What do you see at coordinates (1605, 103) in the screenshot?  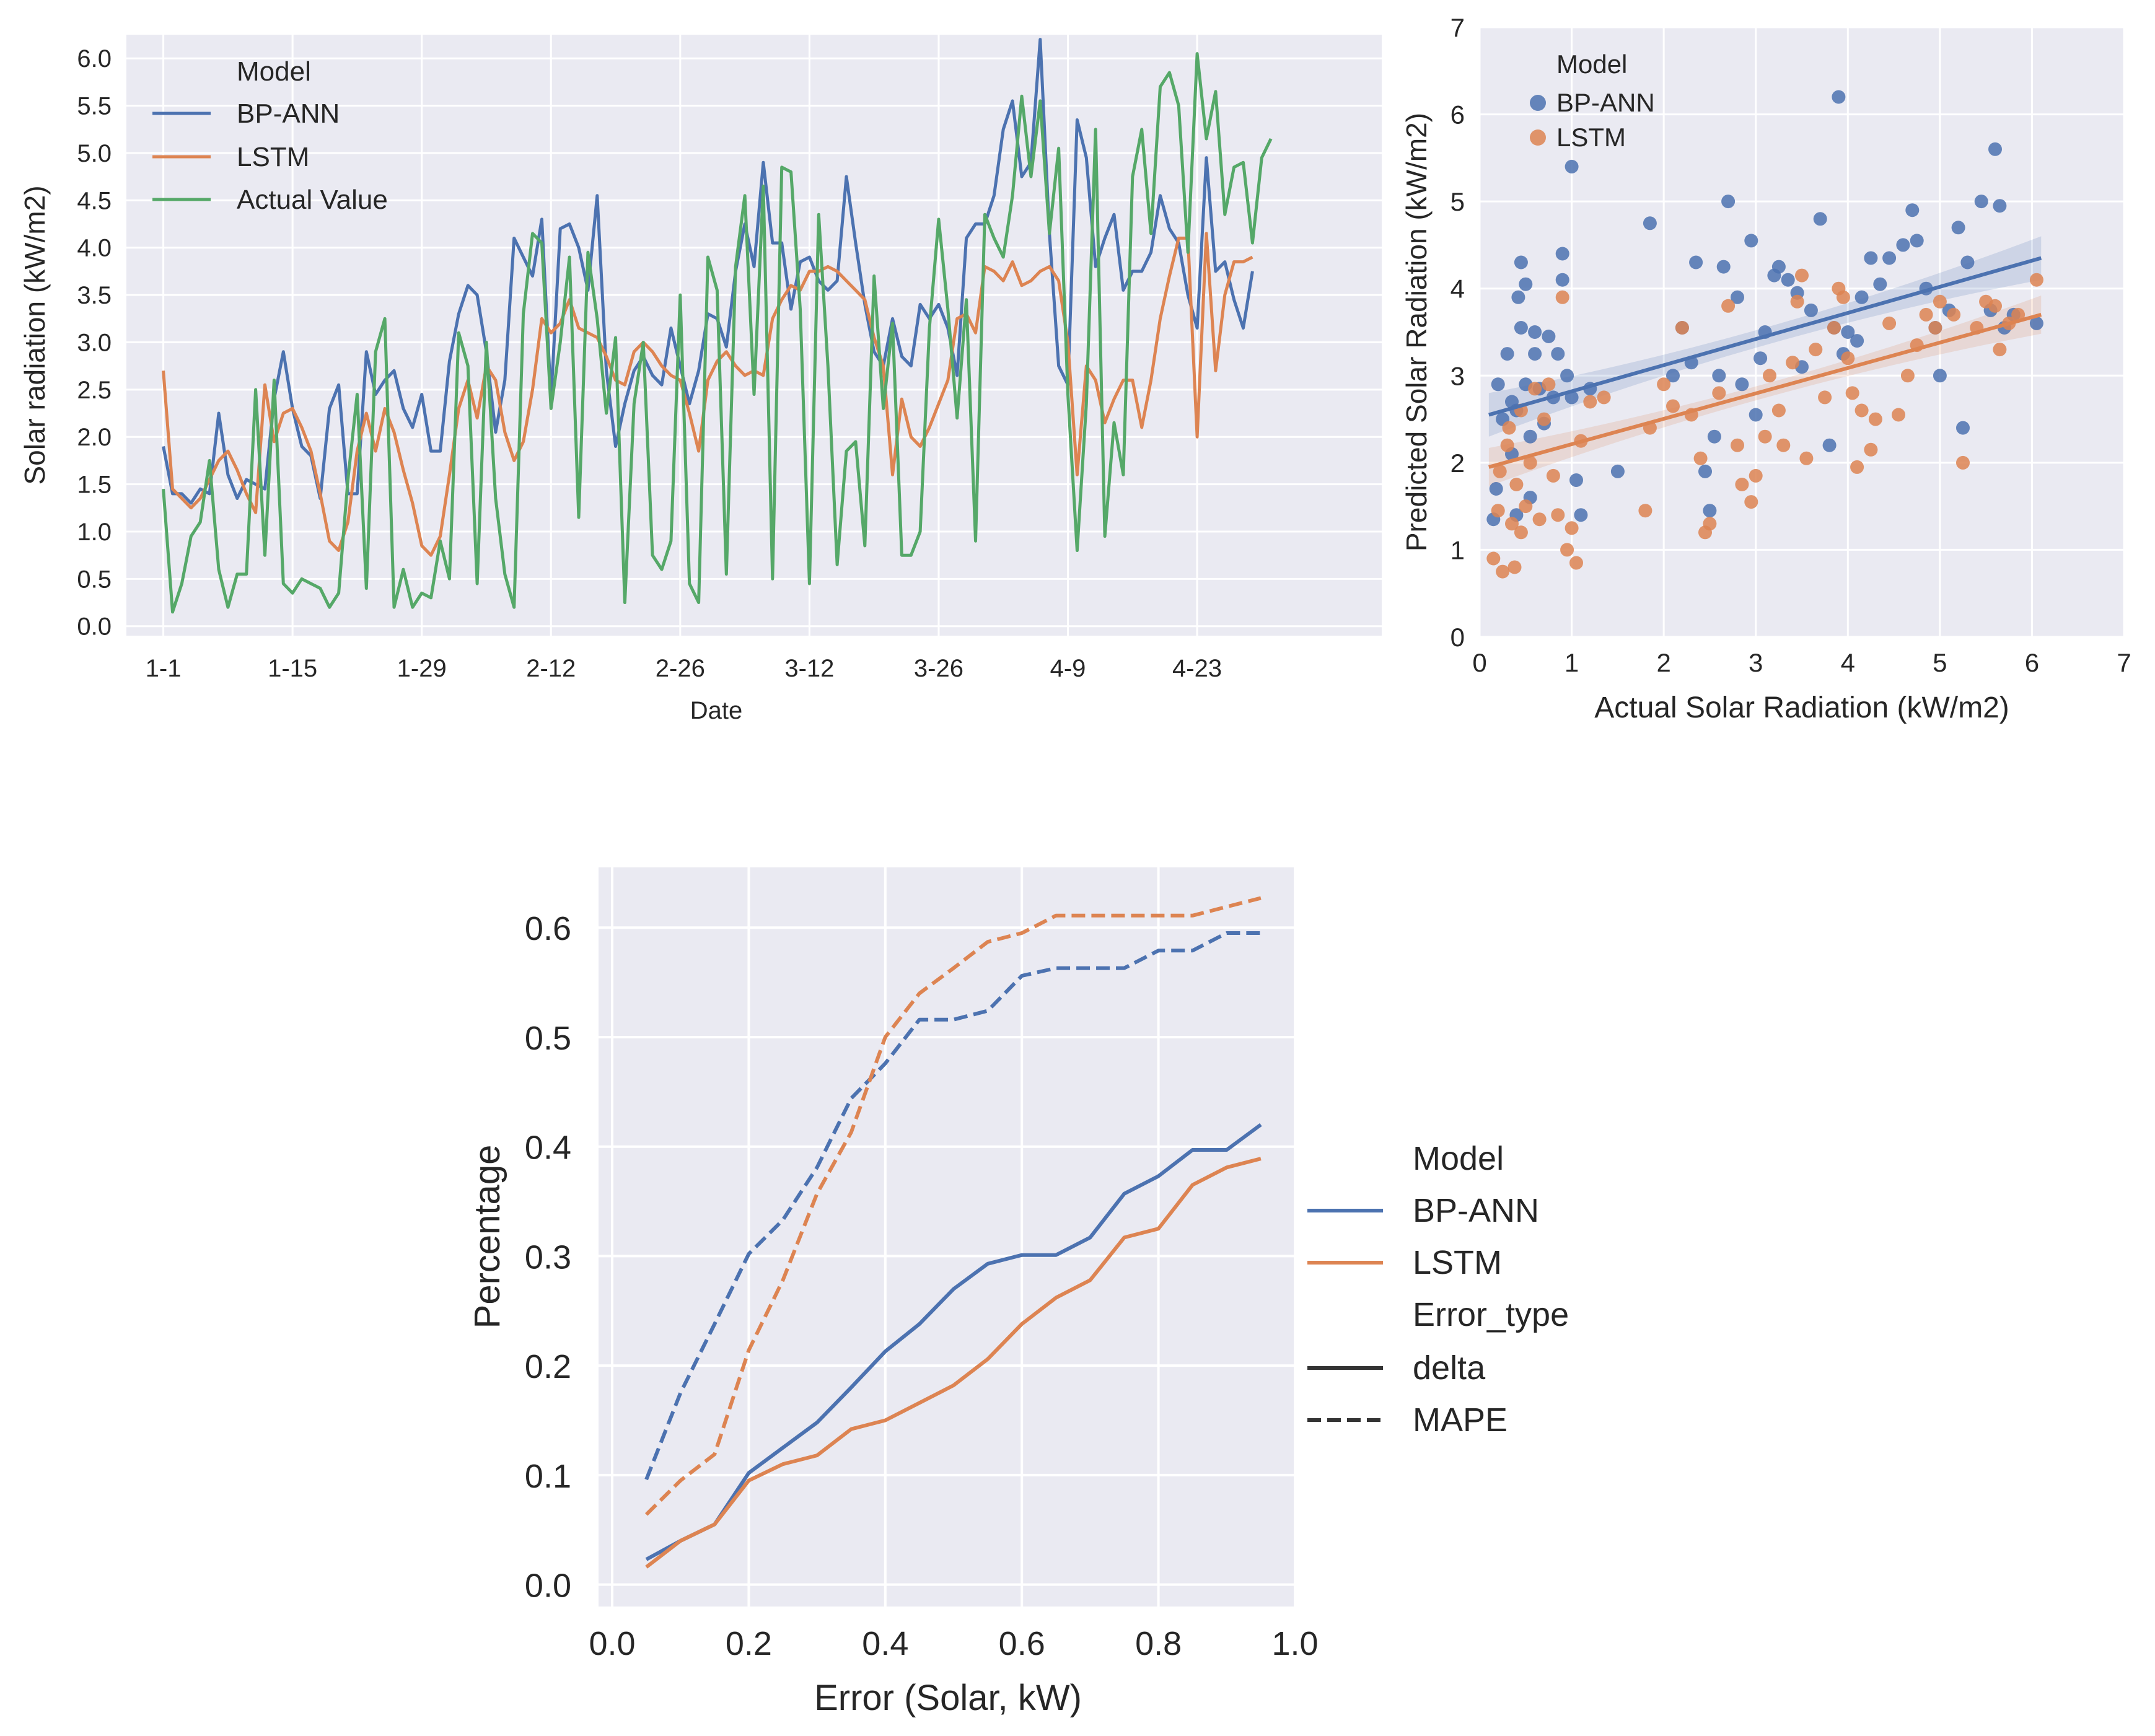 I see `scatter-legend-bp-ann: BP-ANN` at bounding box center [1605, 103].